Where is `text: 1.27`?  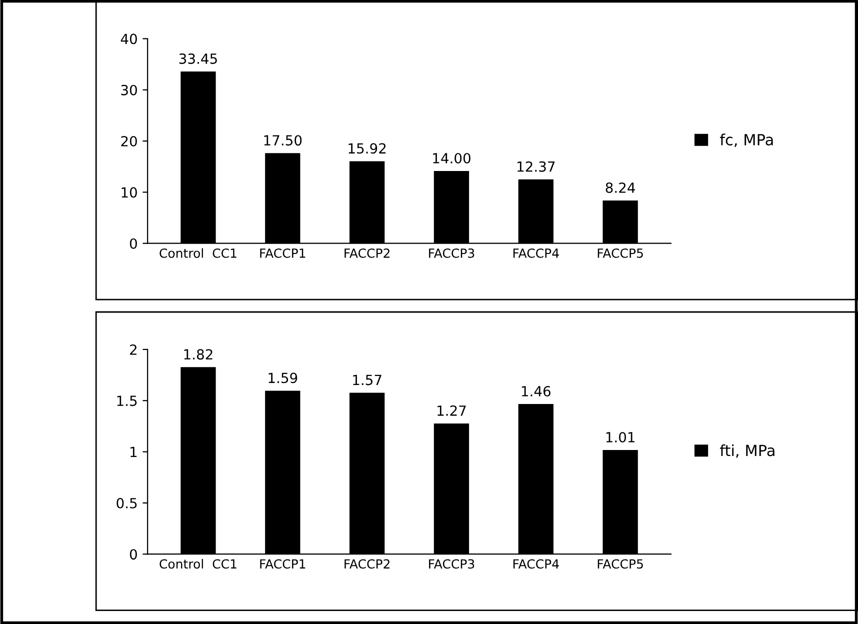 text: 1.27 is located at coordinates (452, 410).